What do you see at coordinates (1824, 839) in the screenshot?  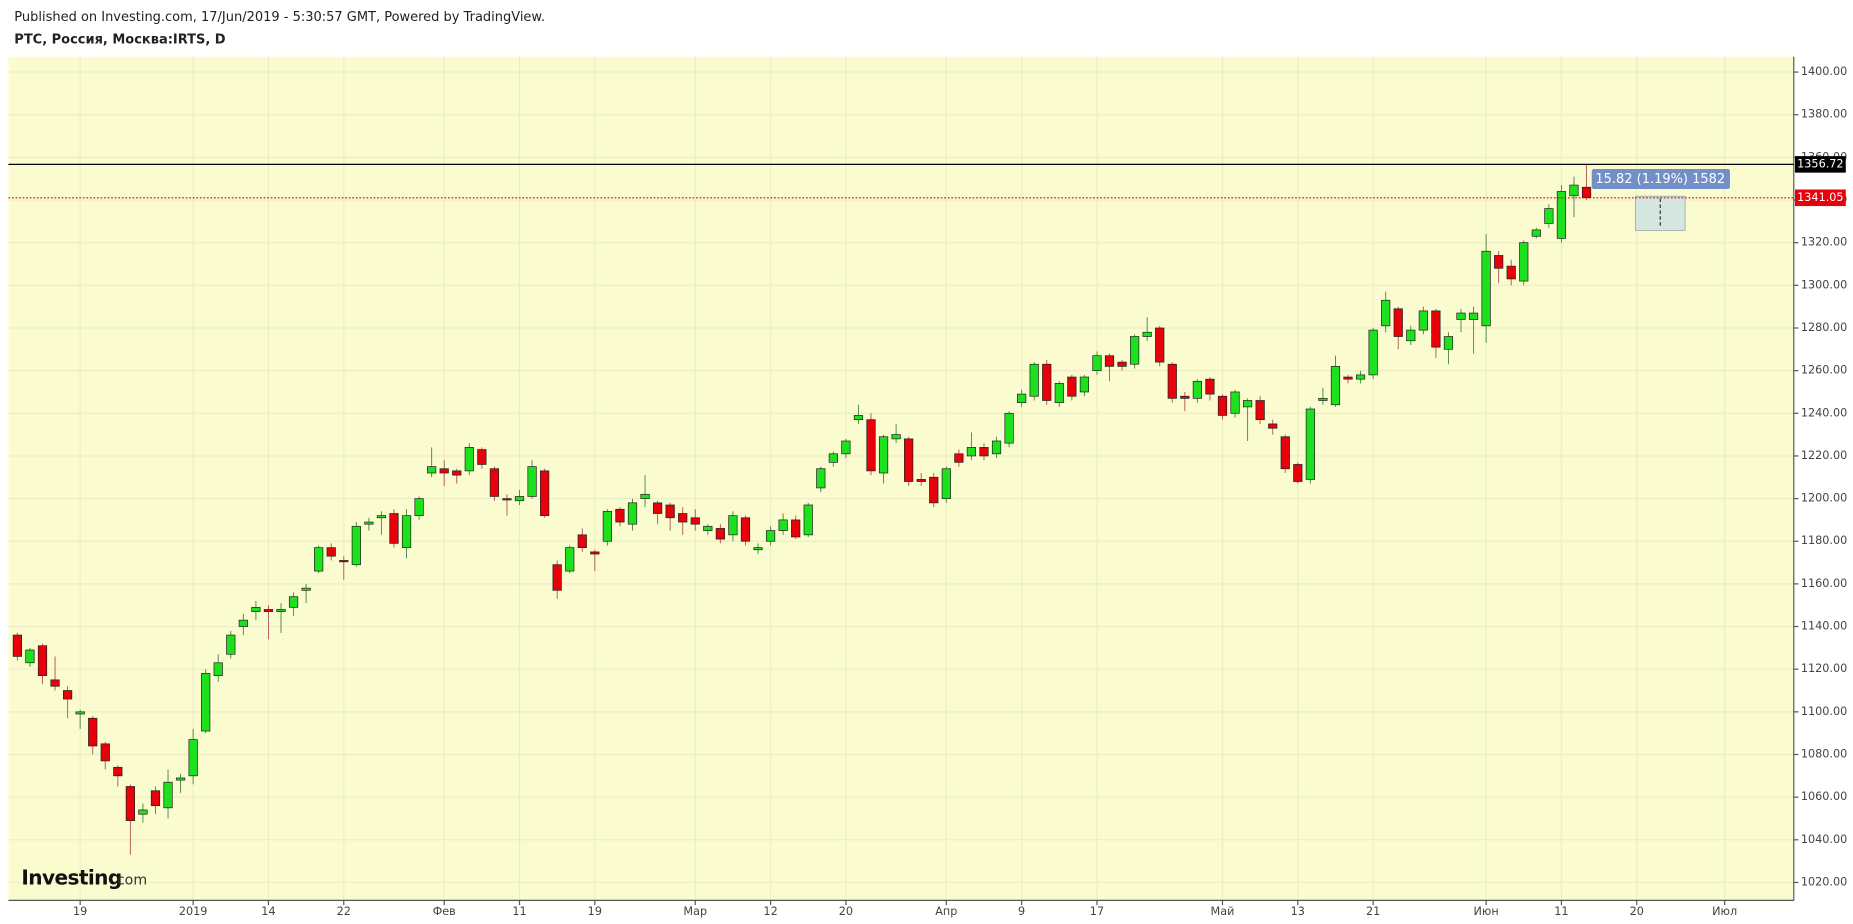 I see `y-tick-label: 1040.00` at bounding box center [1824, 839].